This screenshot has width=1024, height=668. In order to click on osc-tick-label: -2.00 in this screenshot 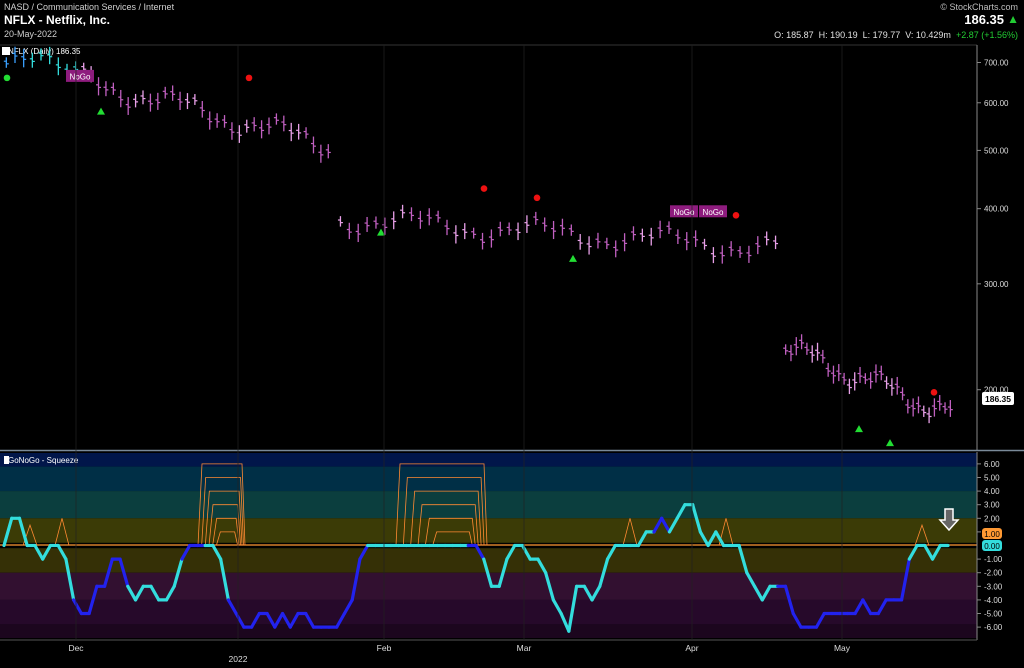, I will do `click(993, 573)`.